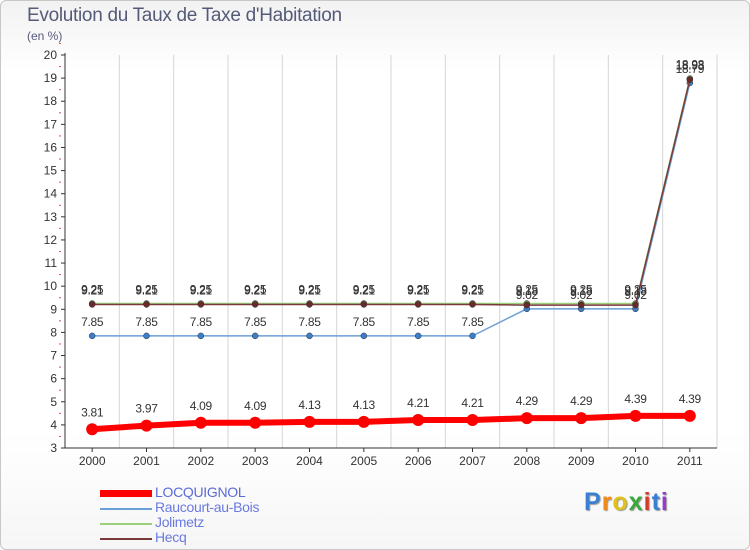 This screenshot has width=750, height=550. What do you see at coordinates (51, 124) in the screenshot?
I see `y-tick-label: 17` at bounding box center [51, 124].